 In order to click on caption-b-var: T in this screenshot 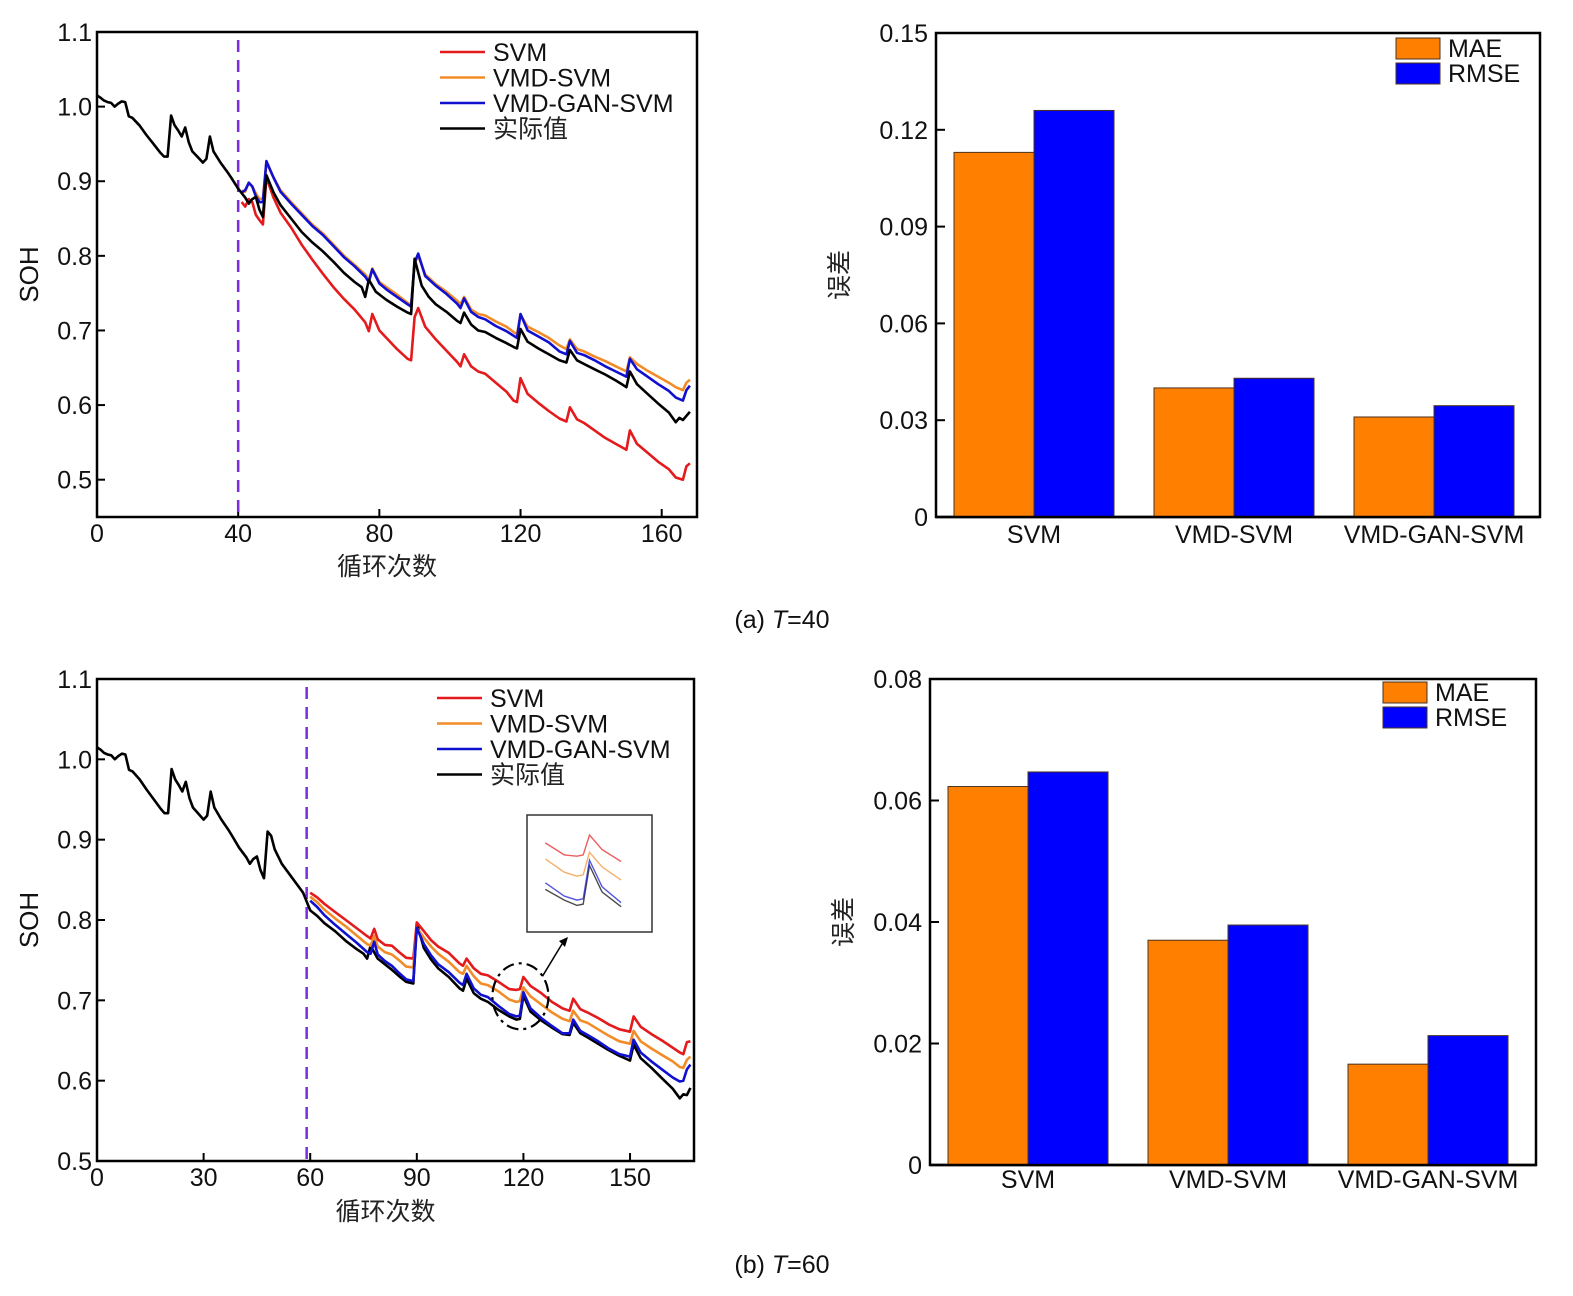, I will do `click(780, 1265)`.